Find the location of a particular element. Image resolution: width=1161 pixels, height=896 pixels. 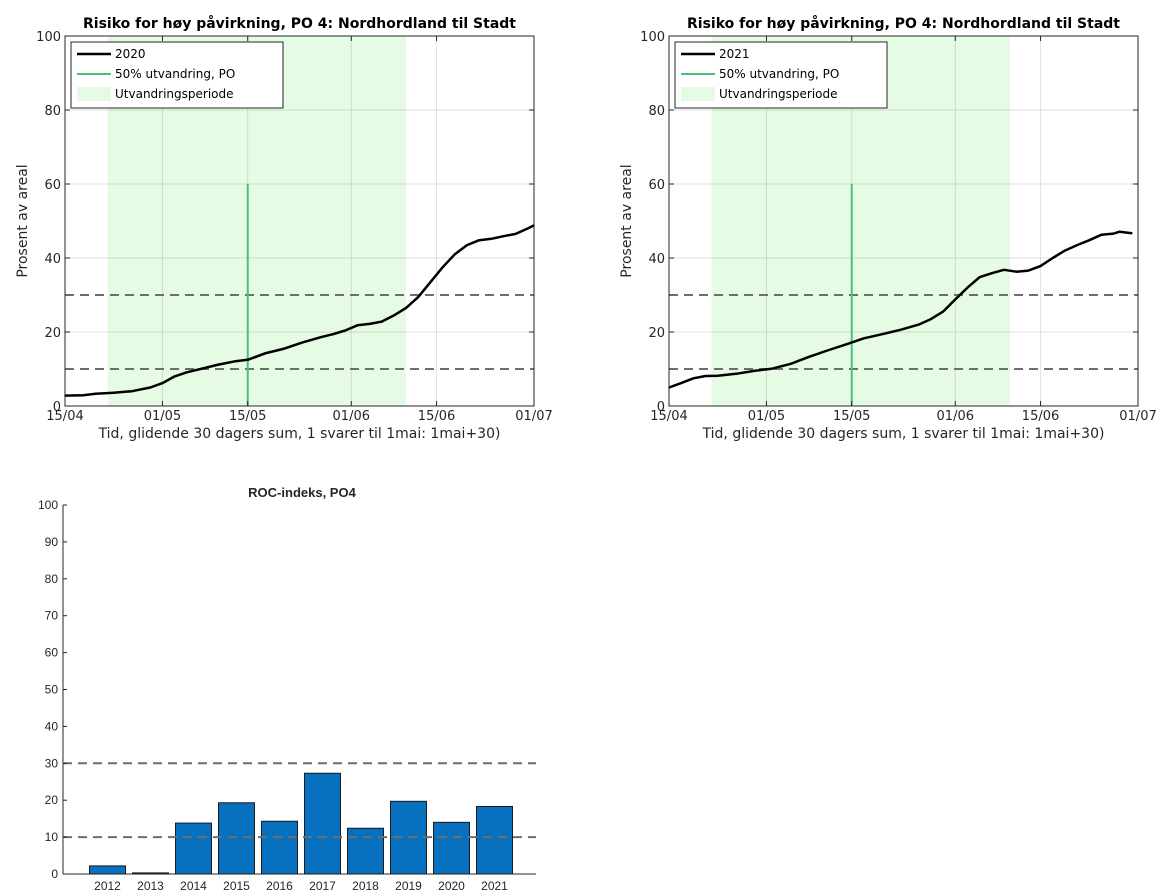

x-tick-label: 2018 is located at coordinates (365, 886).